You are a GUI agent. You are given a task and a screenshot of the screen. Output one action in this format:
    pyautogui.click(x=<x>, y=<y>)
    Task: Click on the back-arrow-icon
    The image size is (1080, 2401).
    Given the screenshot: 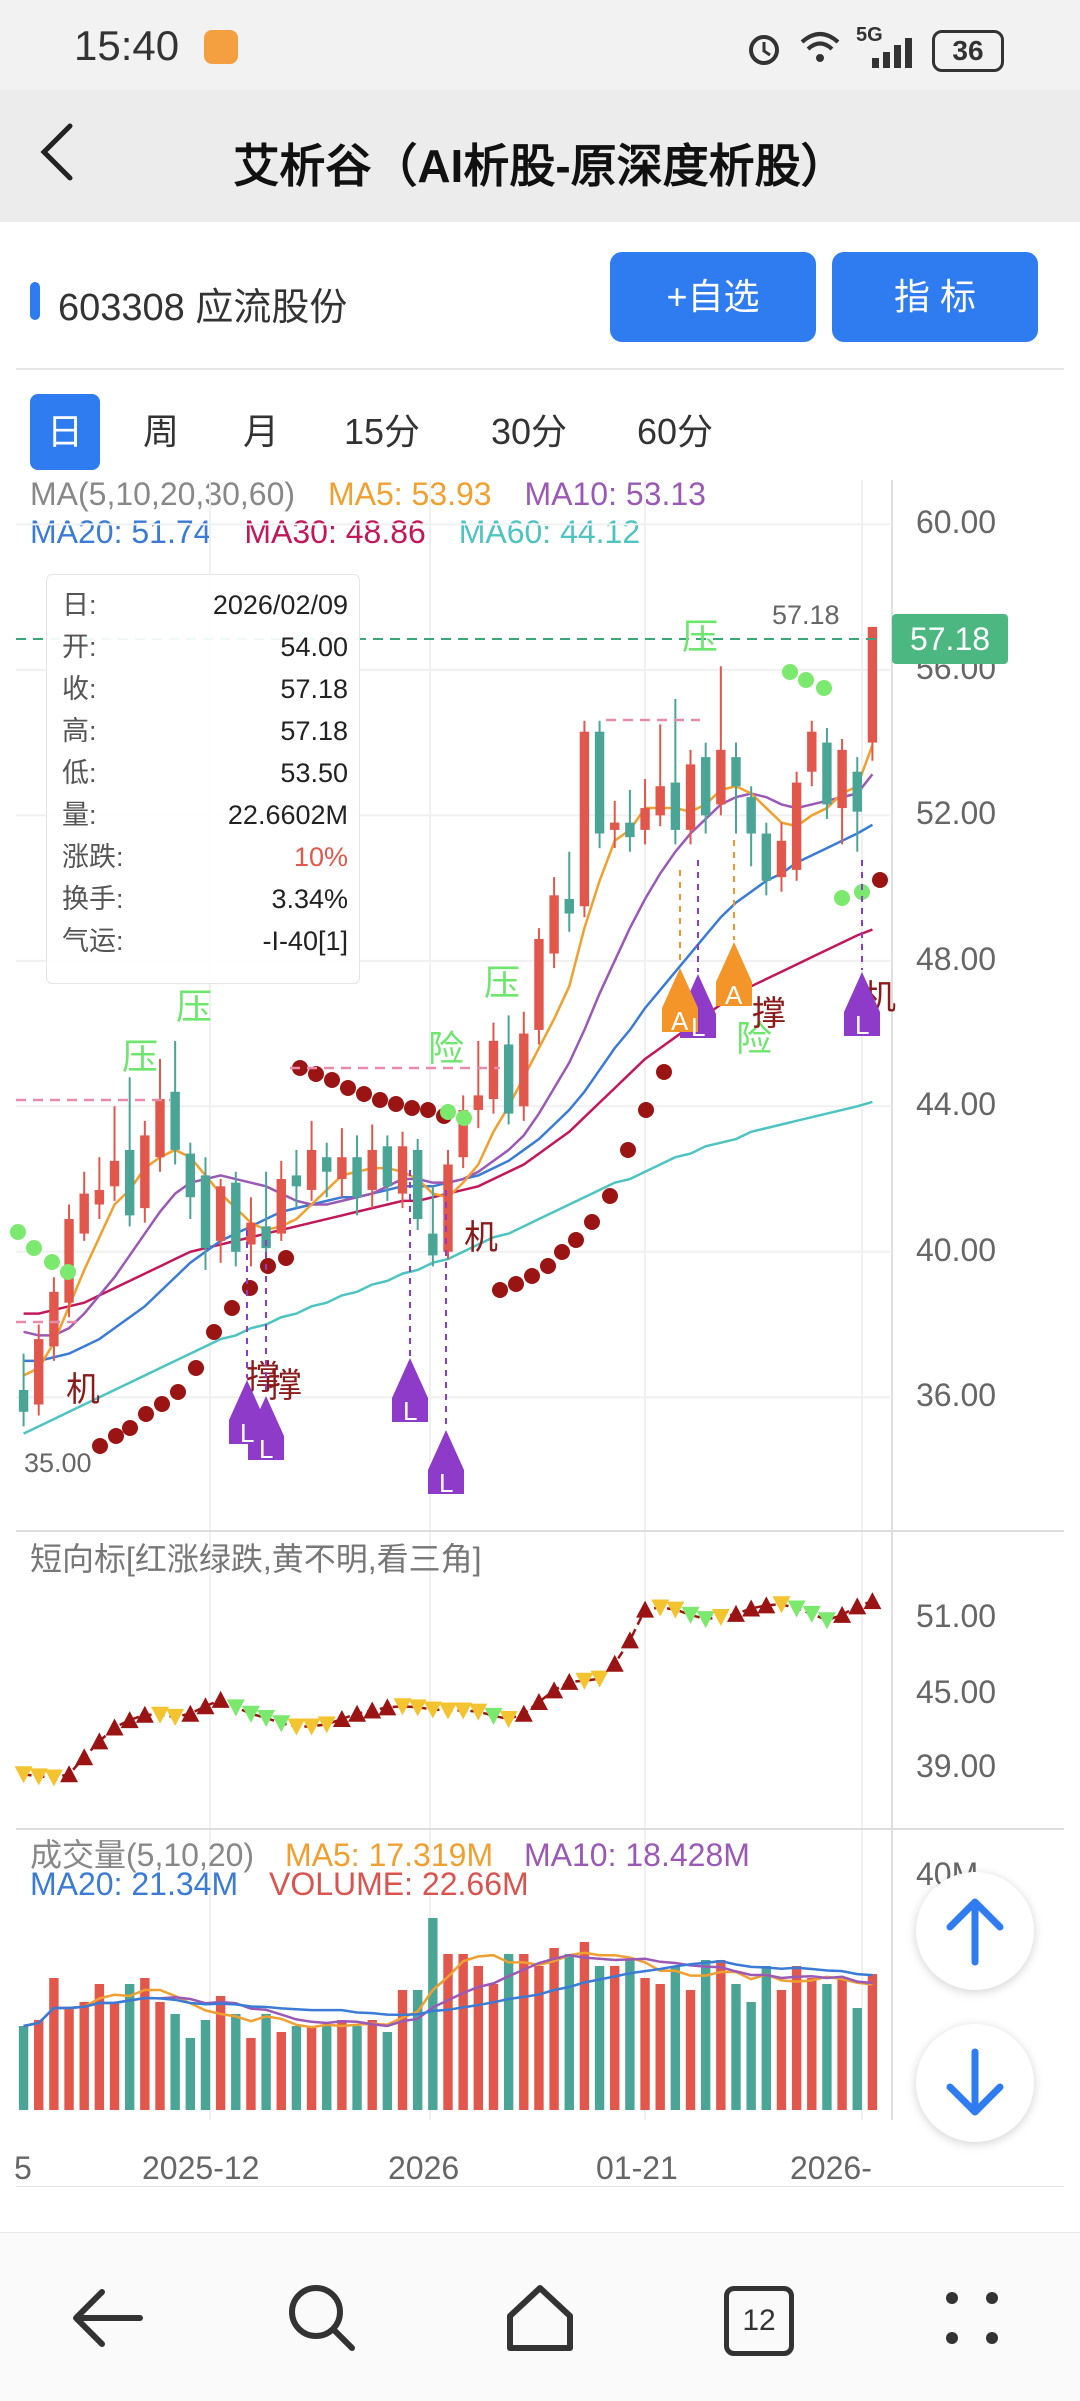 What is the action you would take?
    pyautogui.click(x=58, y=152)
    